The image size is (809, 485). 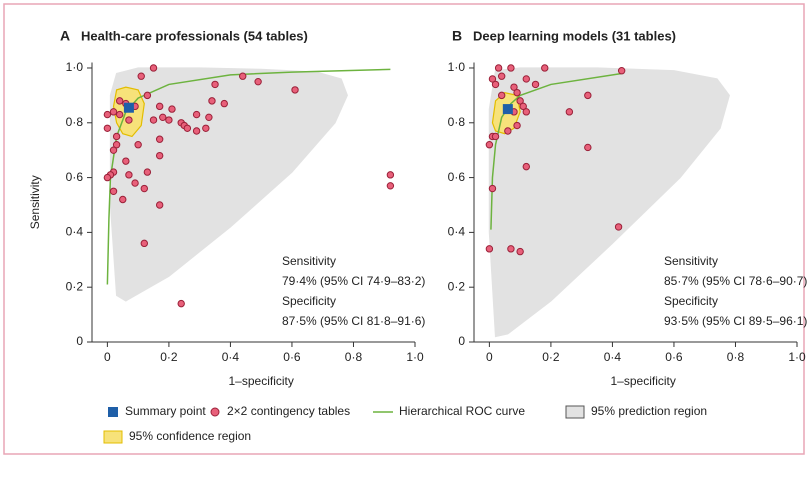 What do you see at coordinates (735, 281) in the screenshot?
I see `annotation: 85·7% (95% CI 78·6–90·7)` at bounding box center [735, 281].